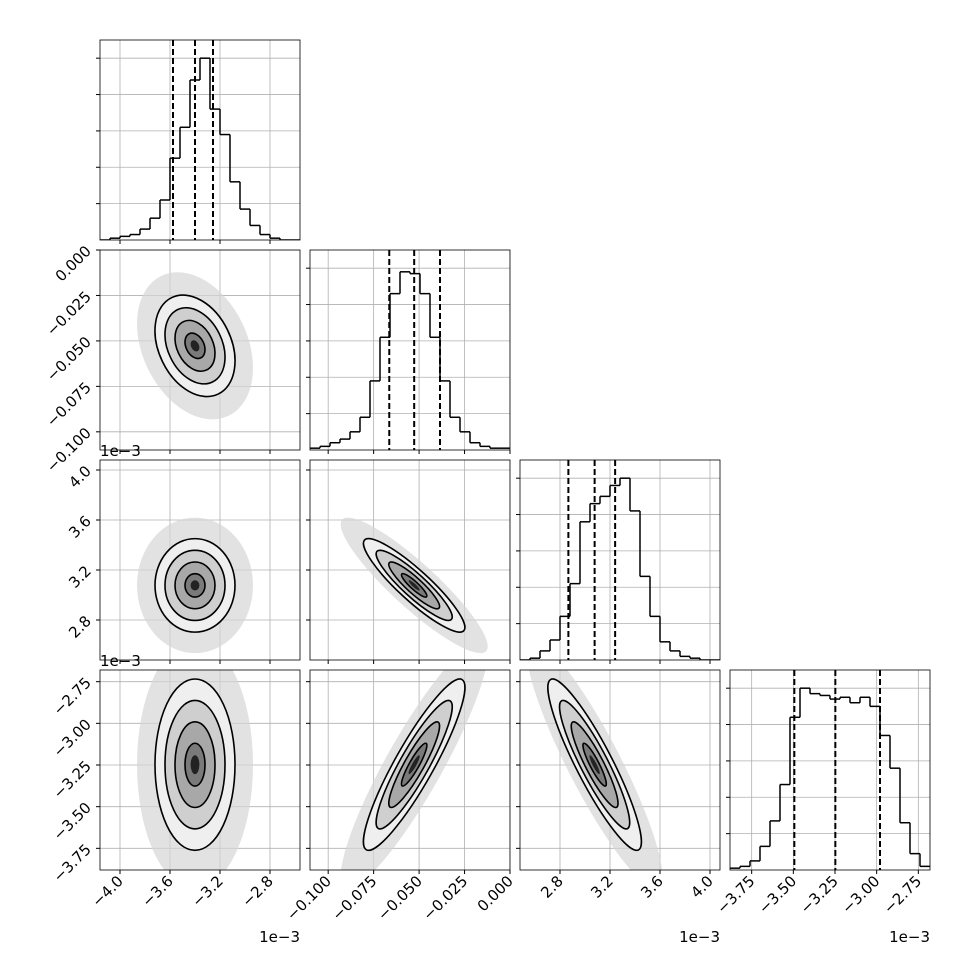 This screenshot has width=970, height=970. What do you see at coordinates (73, 263) in the screenshot?
I see `y-tick-label: 0.000` at bounding box center [73, 263].